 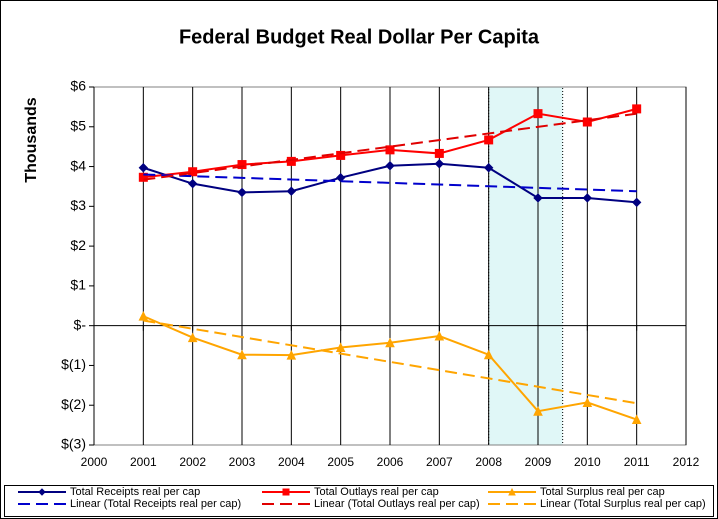 What do you see at coordinates (78, 86) in the screenshot?
I see `y-tick-label: $6` at bounding box center [78, 86].